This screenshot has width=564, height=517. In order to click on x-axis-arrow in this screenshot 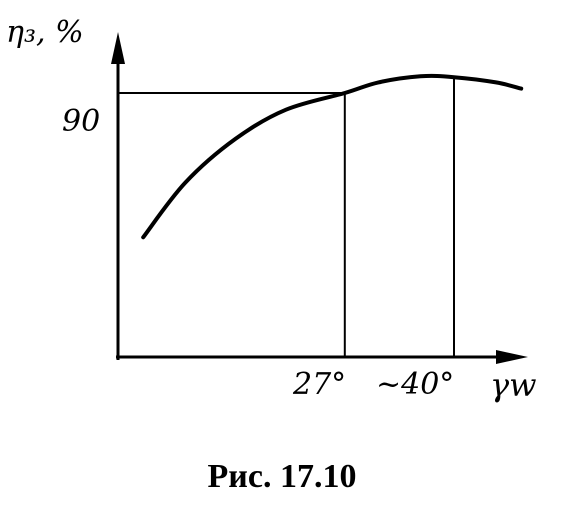, I will do `click(512, 357)`.